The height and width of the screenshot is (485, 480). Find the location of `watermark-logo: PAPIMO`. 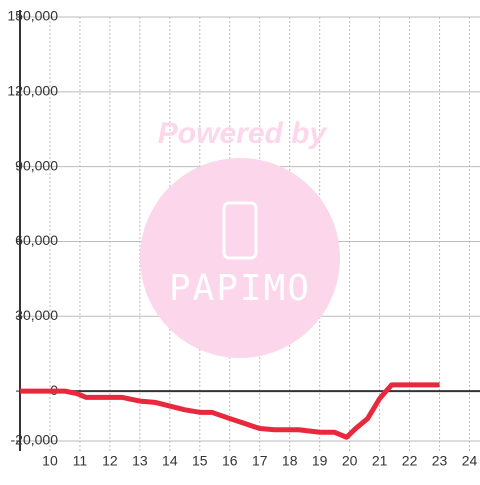

watermark-logo: PAPIMO is located at coordinates (240, 288).